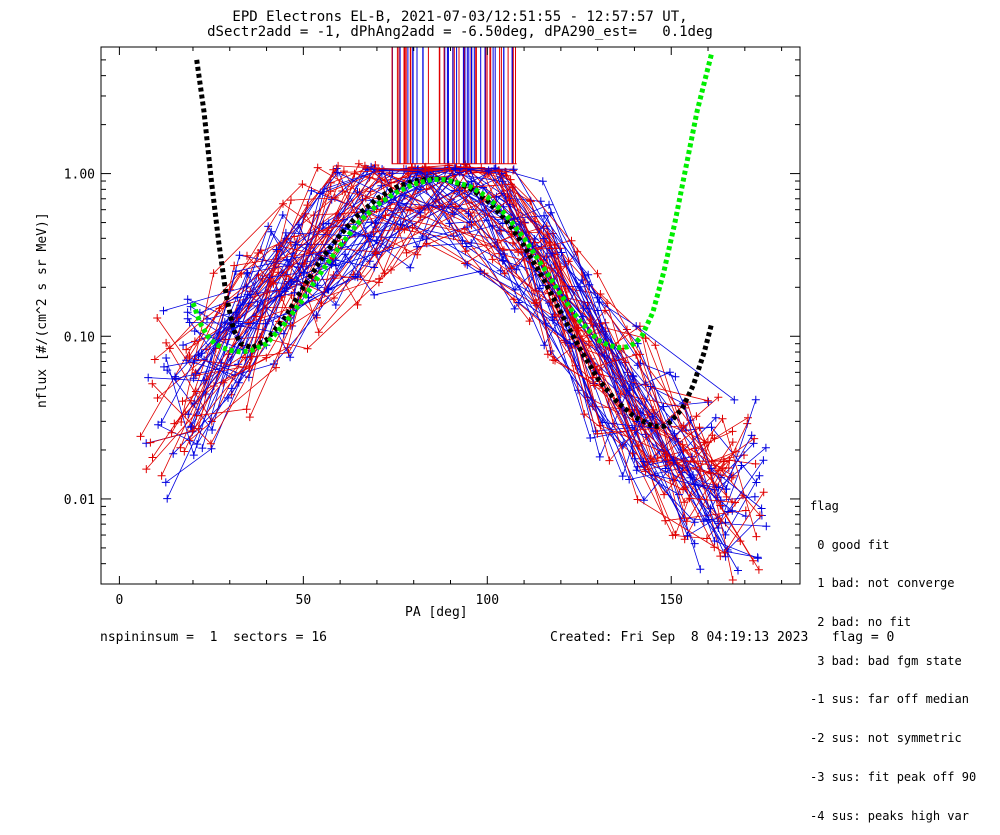  I want to click on y-axis-label: nflux [#/(cm^2 s sr MeV)], so click(42, 310).